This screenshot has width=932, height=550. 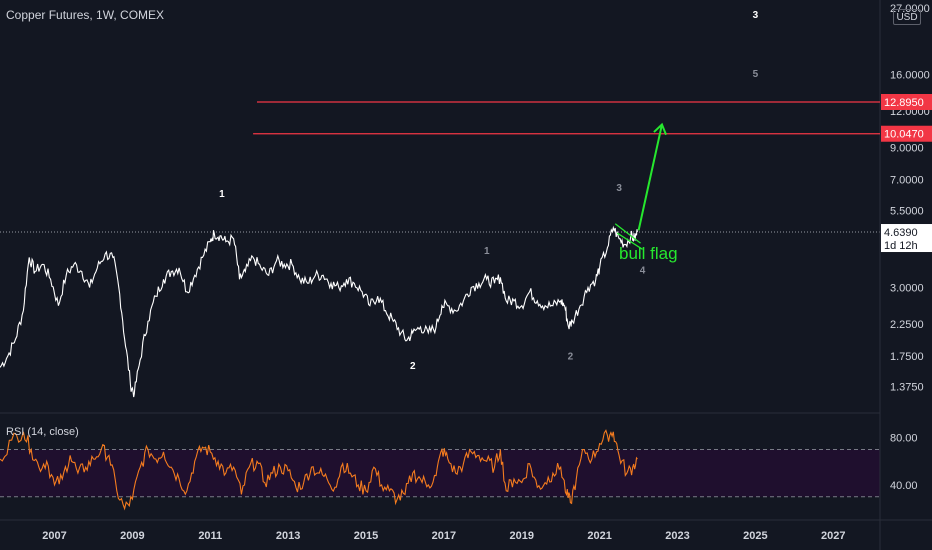 I want to click on bull-flag-upper-line, so click(x=627, y=233).